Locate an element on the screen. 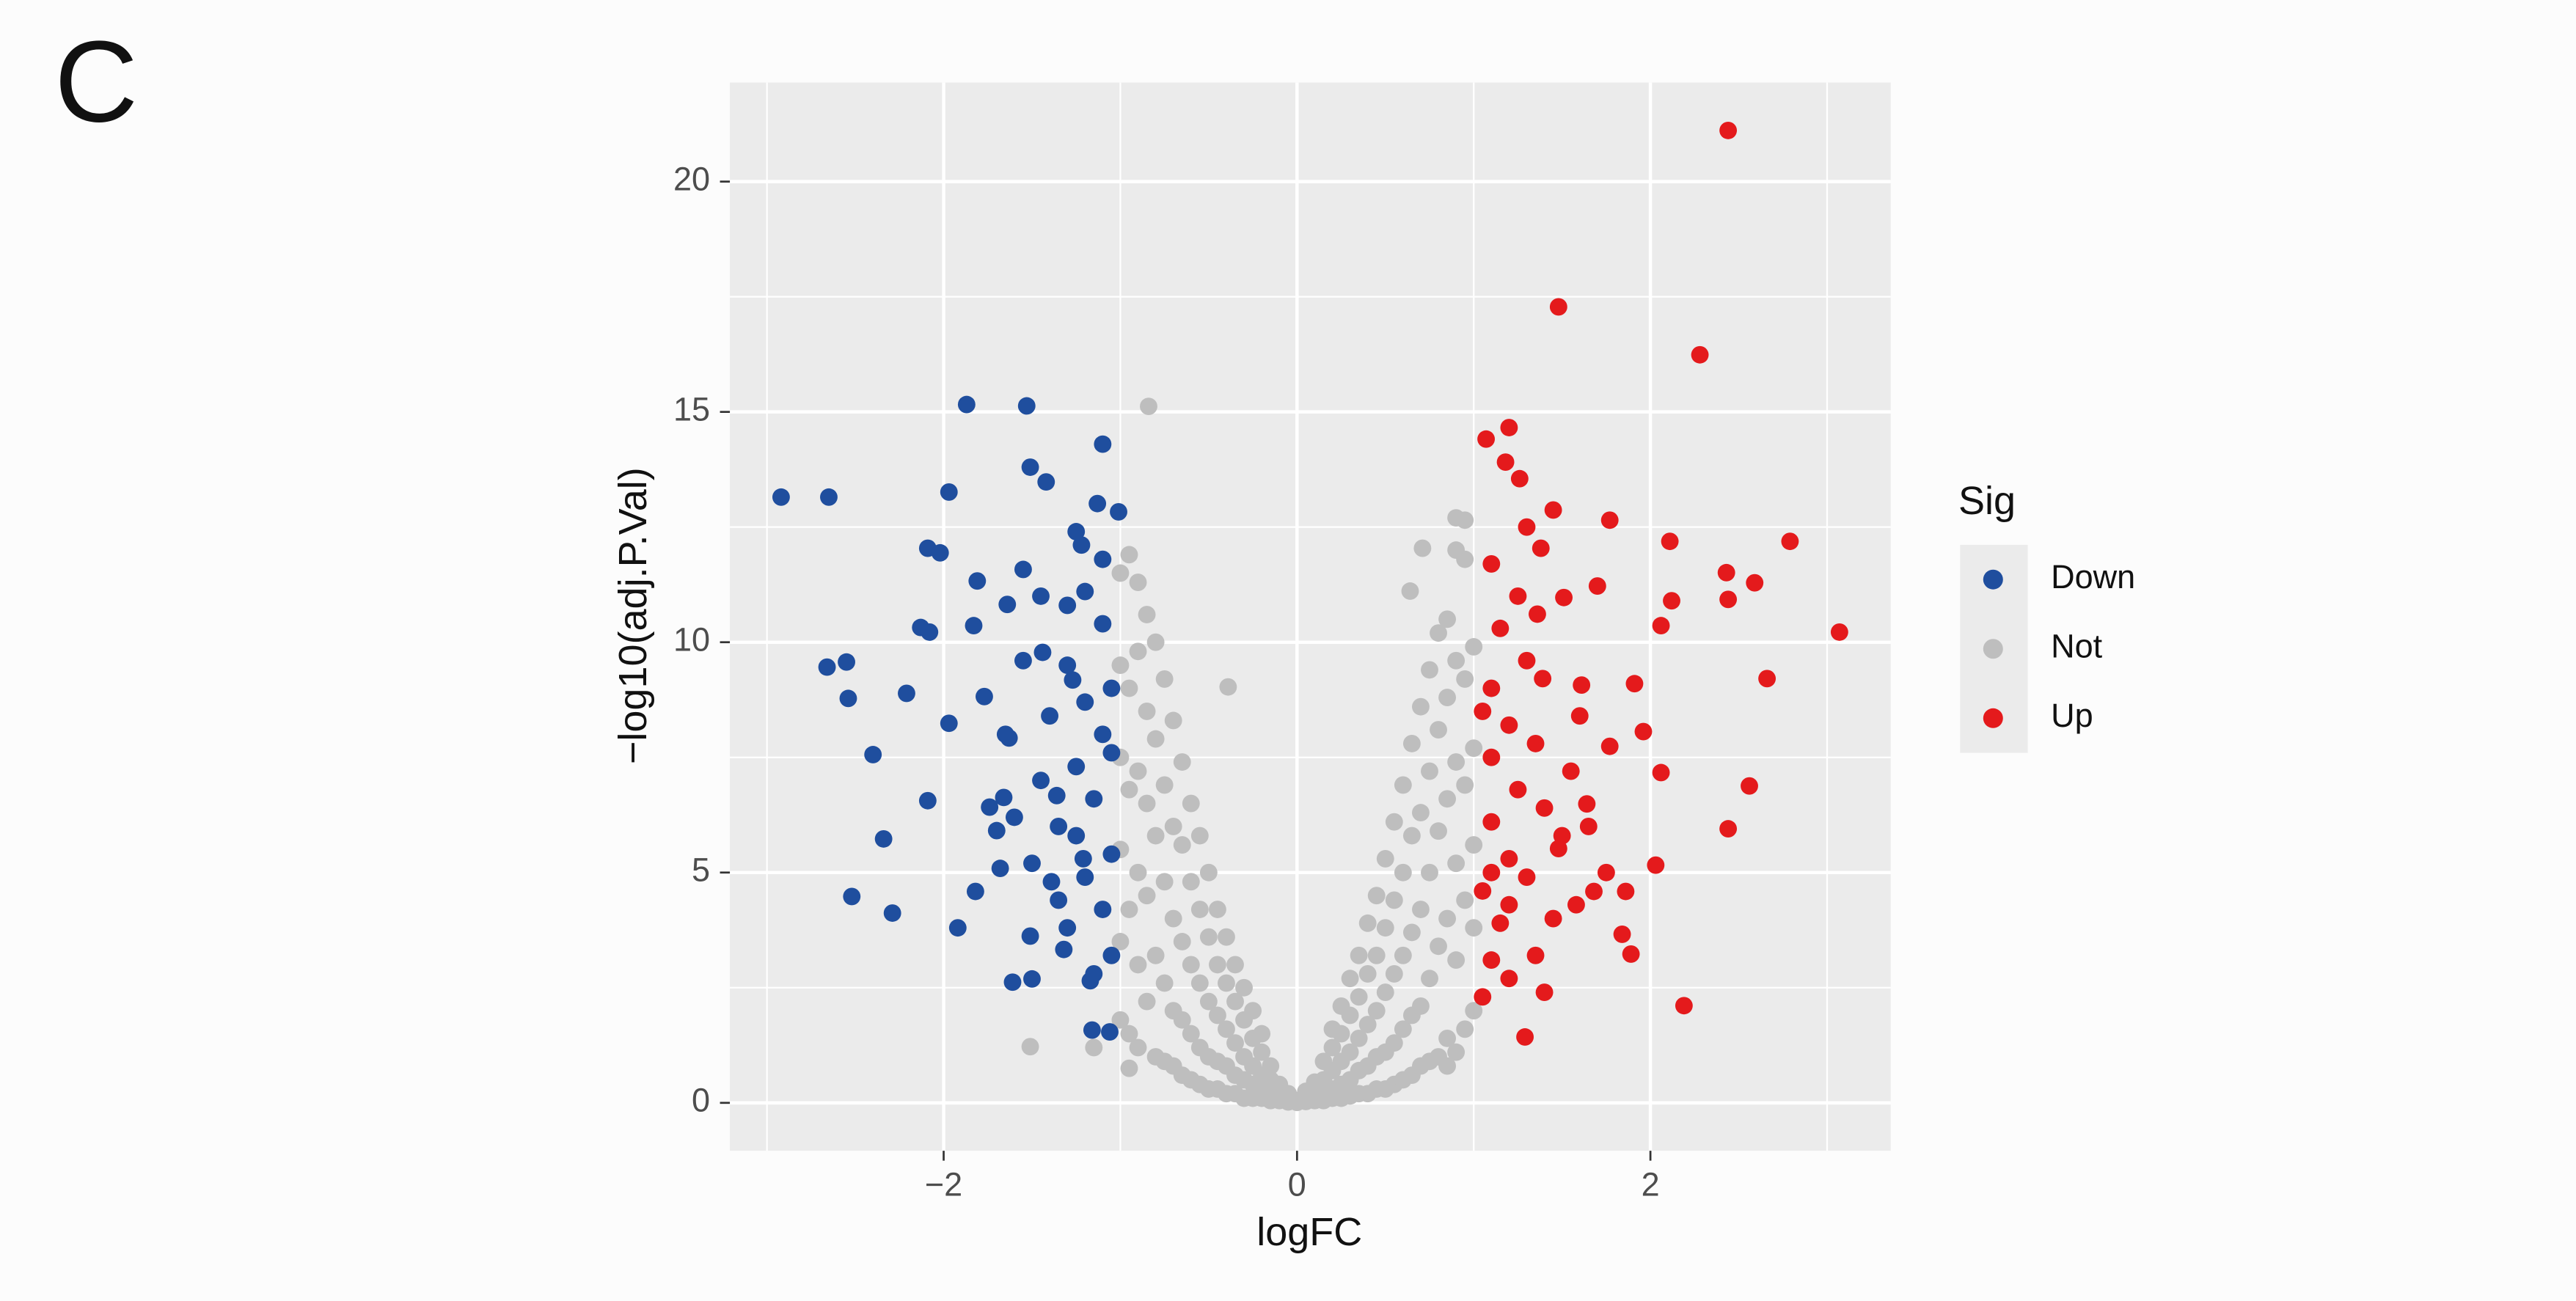 The image size is (2576, 1301). y-tick-label: 10 is located at coordinates (691, 640).